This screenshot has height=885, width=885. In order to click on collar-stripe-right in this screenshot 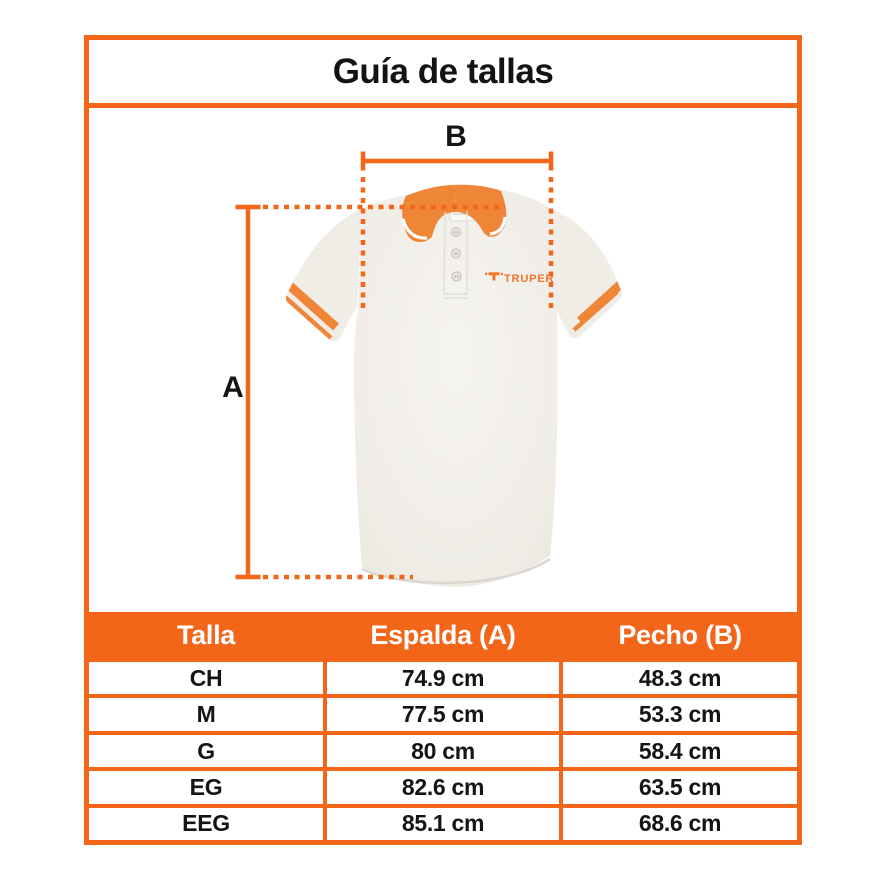, I will do `click(498, 226)`.